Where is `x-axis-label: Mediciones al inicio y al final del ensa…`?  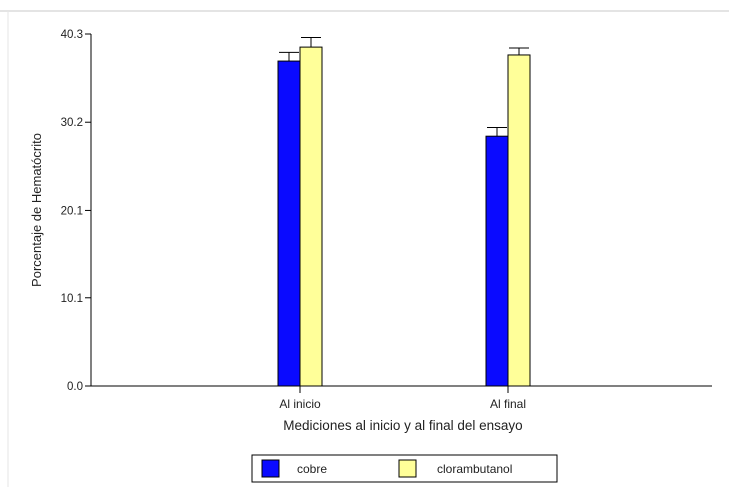 x-axis-label: Mediciones al inicio y al final del ensa… is located at coordinates (402, 425).